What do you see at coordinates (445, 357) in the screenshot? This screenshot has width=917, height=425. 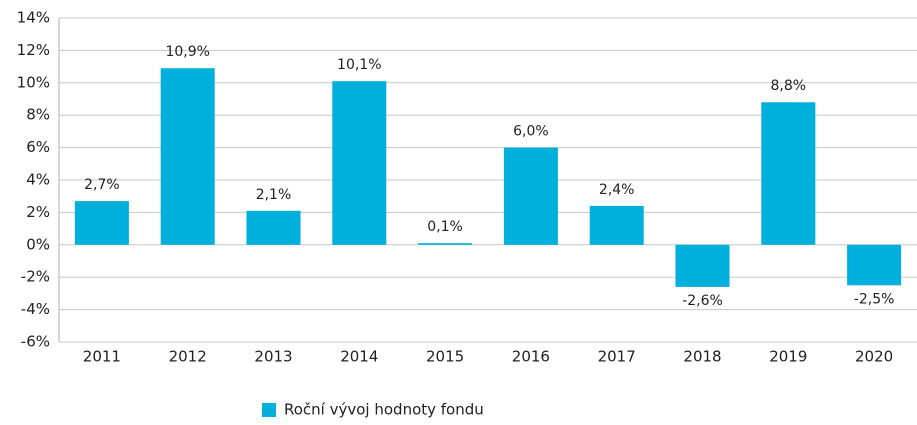 I see `x-tick-label: 2015` at bounding box center [445, 357].